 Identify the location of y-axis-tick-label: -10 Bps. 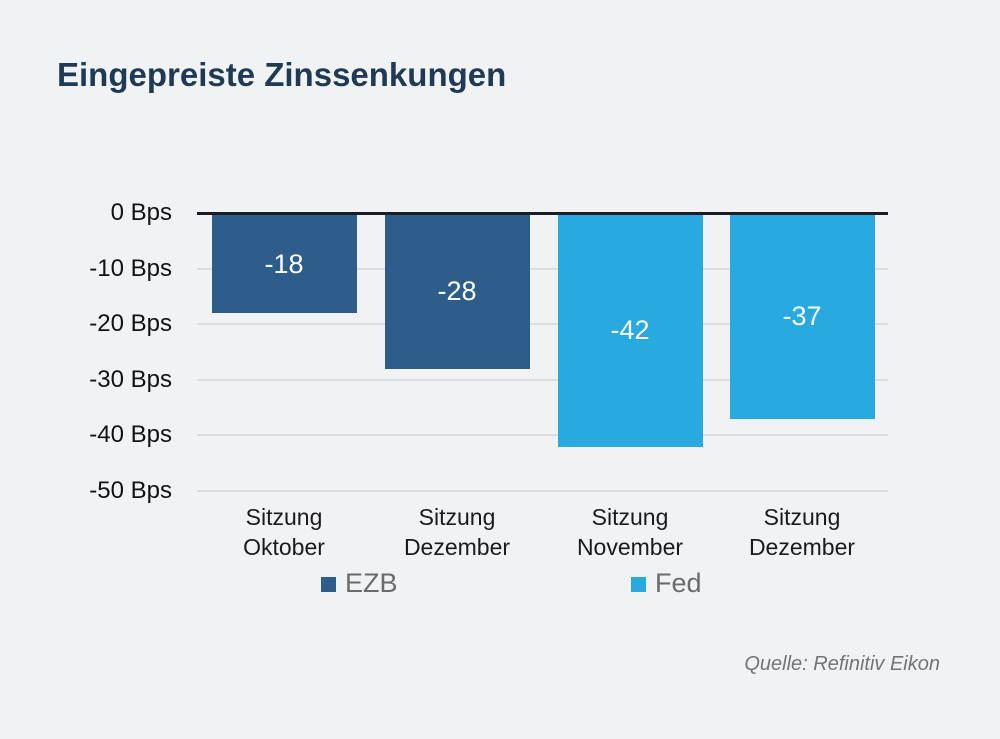
(130, 268).